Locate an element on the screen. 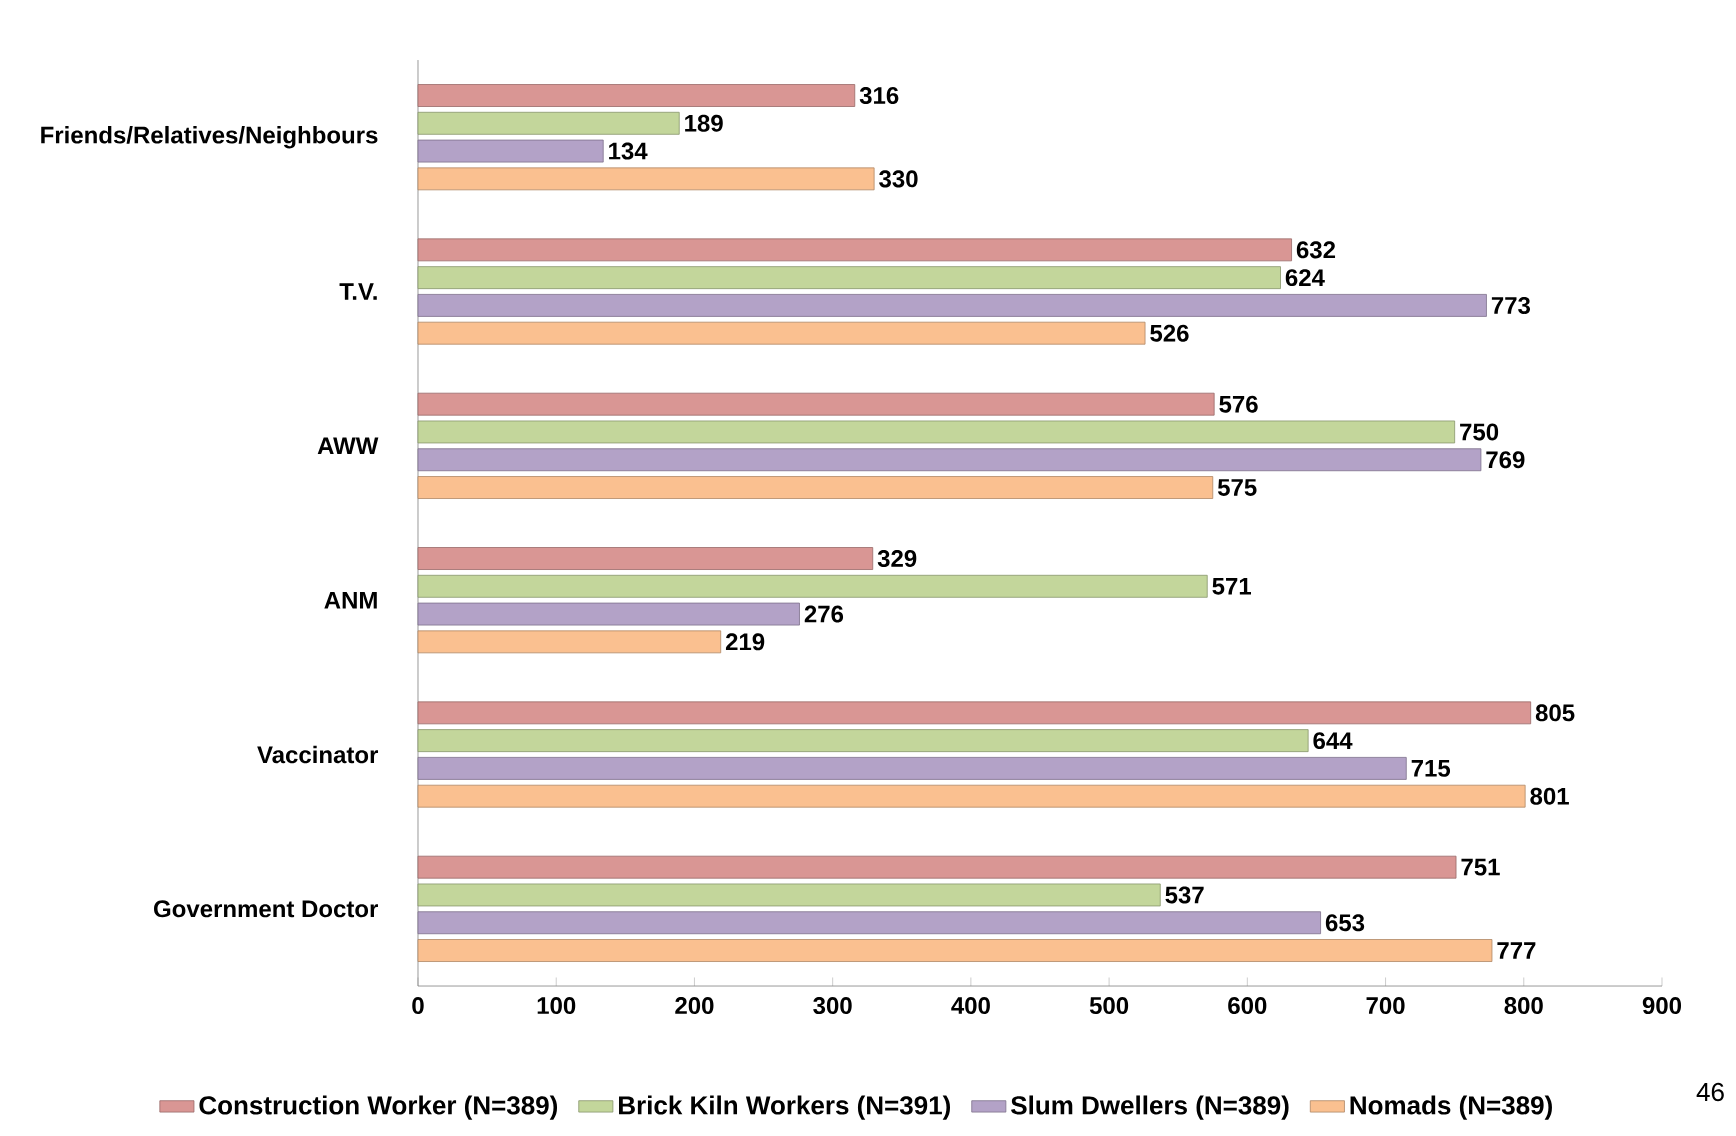  x-tick-label: 0 is located at coordinates (418, 1006).